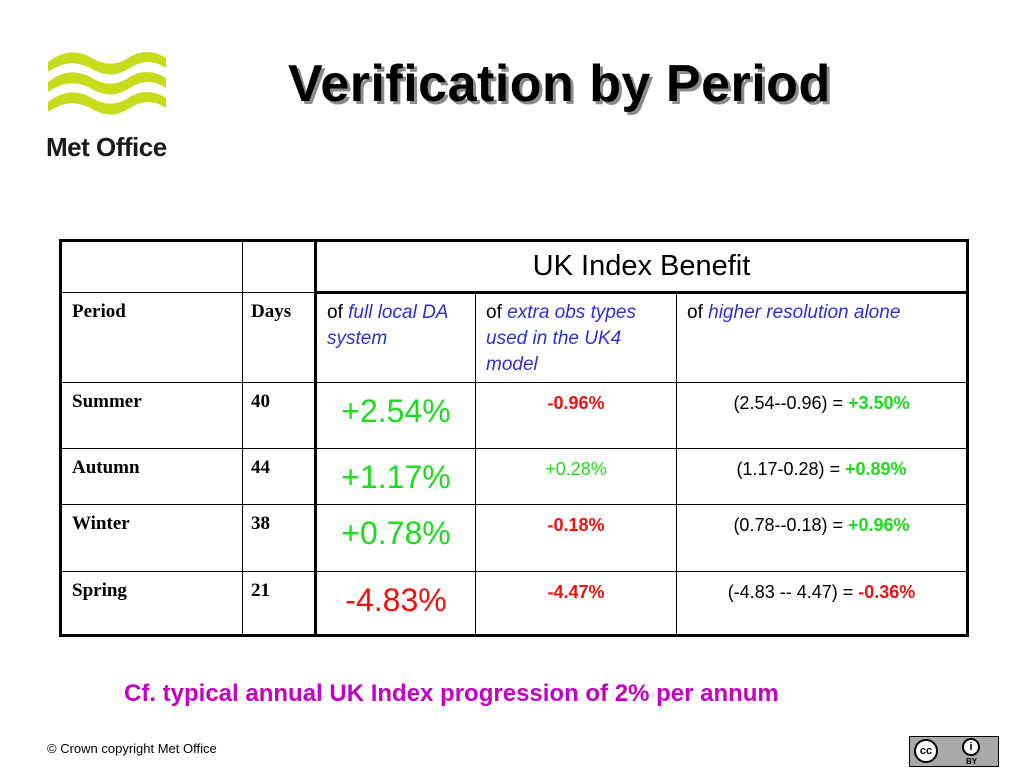 The width and height of the screenshot is (1024, 768). I want to click on full-da-column-header: of full local DA system, so click(395, 337).